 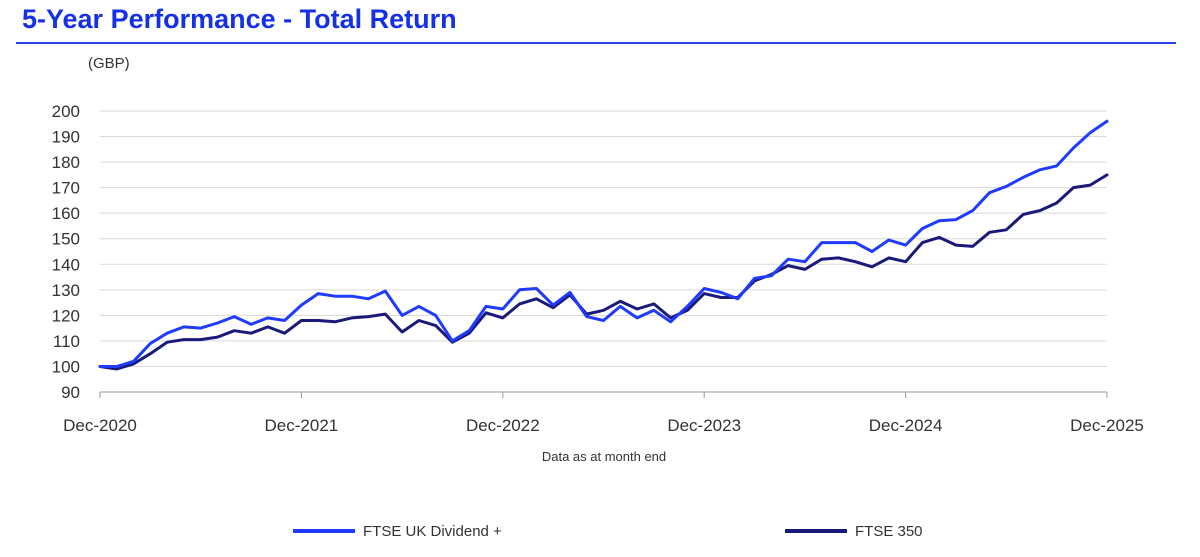 I want to click on y-tick-label: 110, so click(x=66, y=341).